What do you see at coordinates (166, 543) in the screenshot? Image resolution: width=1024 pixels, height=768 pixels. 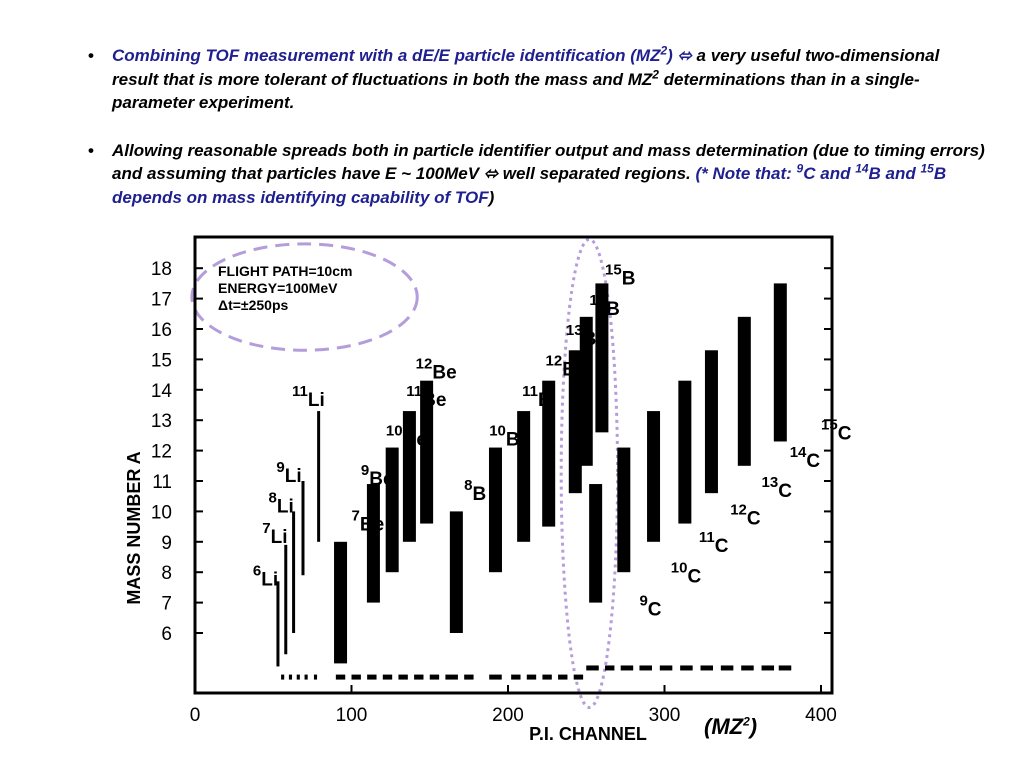 I see `y-tick-label: 9` at bounding box center [166, 543].